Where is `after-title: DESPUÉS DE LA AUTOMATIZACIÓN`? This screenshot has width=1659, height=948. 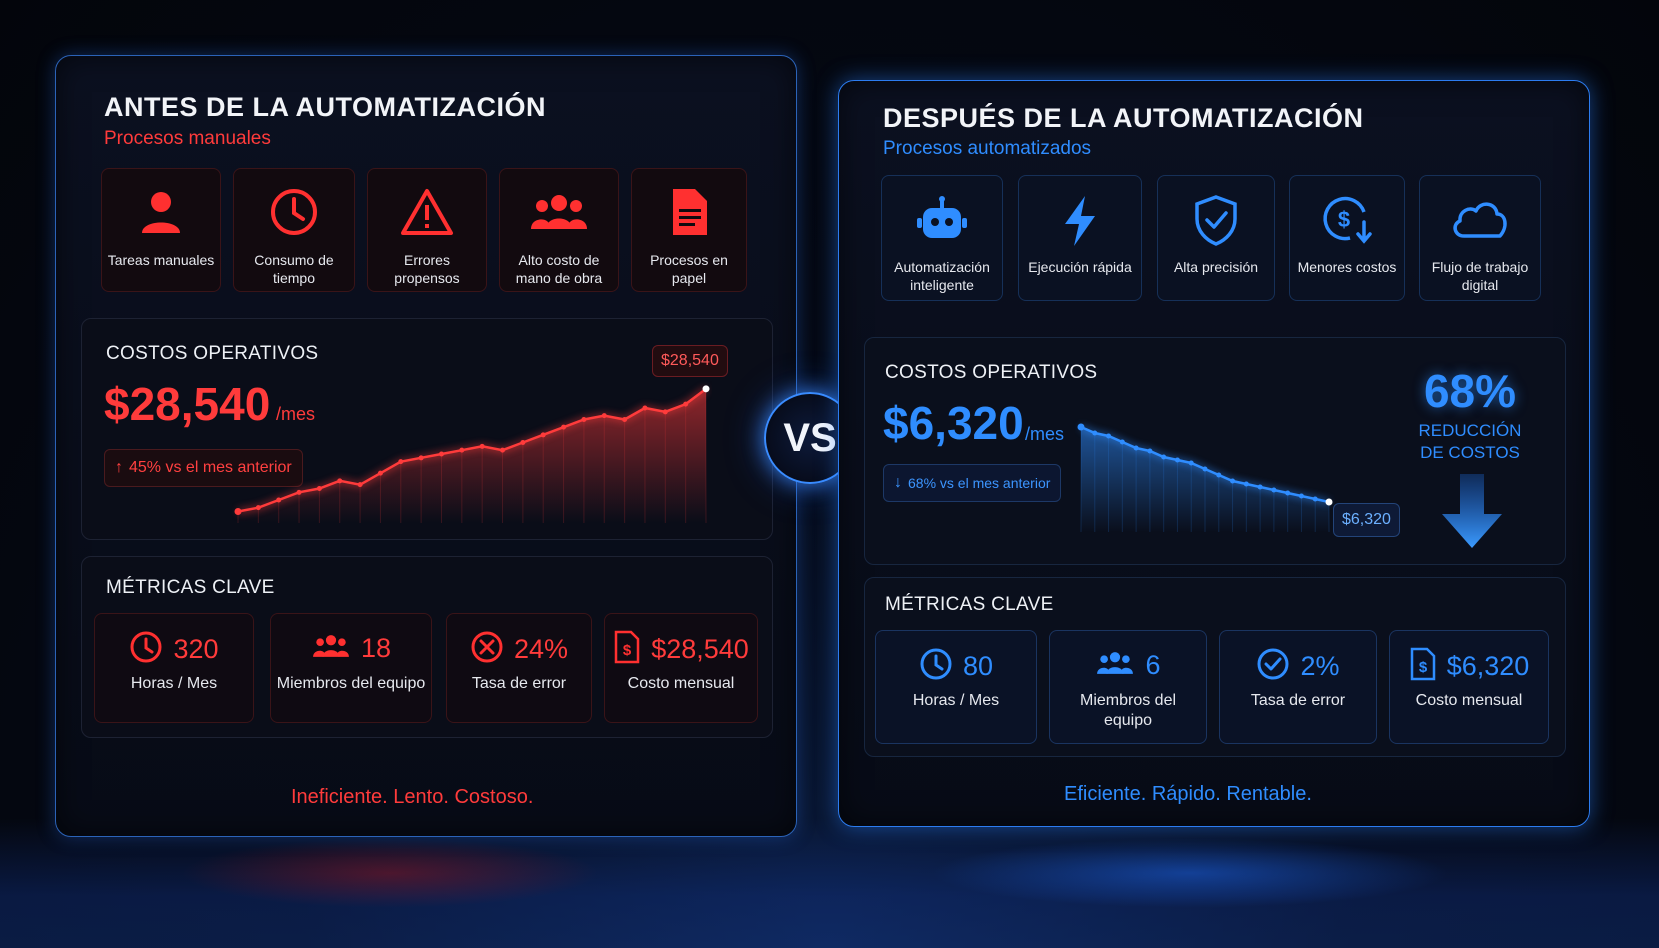 after-title: DESPUÉS DE LA AUTOMATIZACIÓN is located at coordinates (1123, 118).